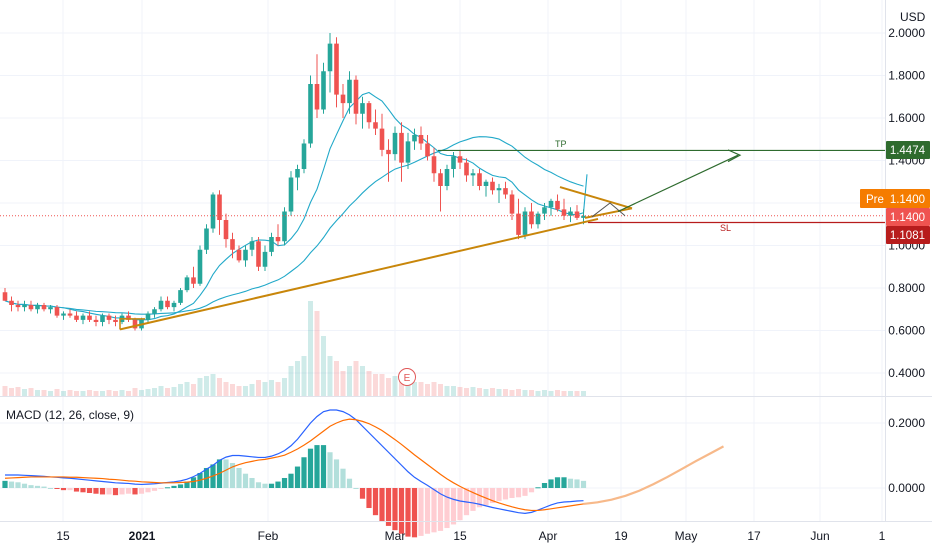  What do you see at coordinates (548, 536) in the screenshot?
I see `time-tick-label: Apr` at bounding box center [548, 536].